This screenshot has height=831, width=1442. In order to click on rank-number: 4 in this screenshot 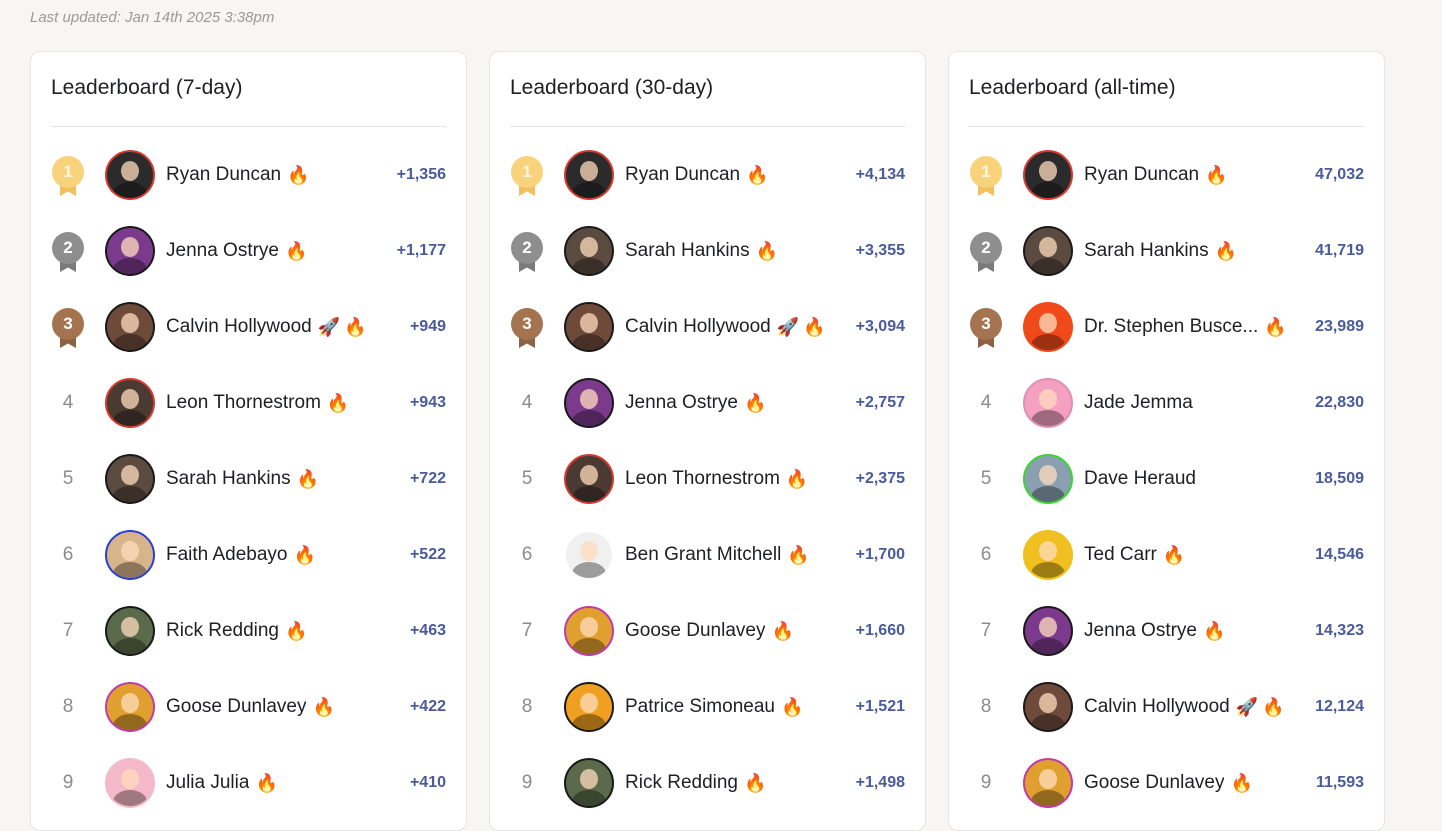, I will do `click(527, 402)`.